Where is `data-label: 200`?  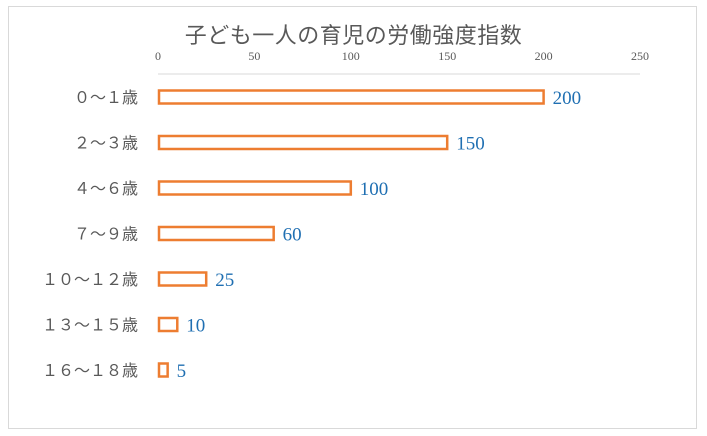
data-label: 200 is located at coordinates (567, 98).